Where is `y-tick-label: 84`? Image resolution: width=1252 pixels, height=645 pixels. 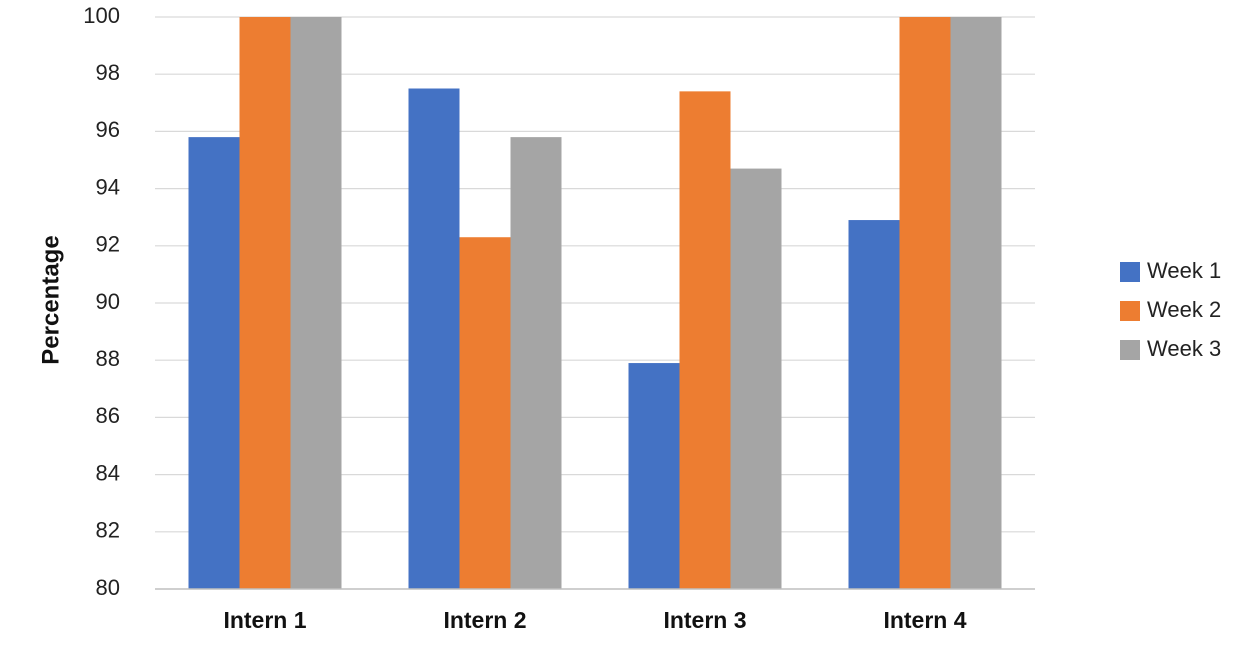
y-tick-label: 84 is located at coordinates (108, 472).